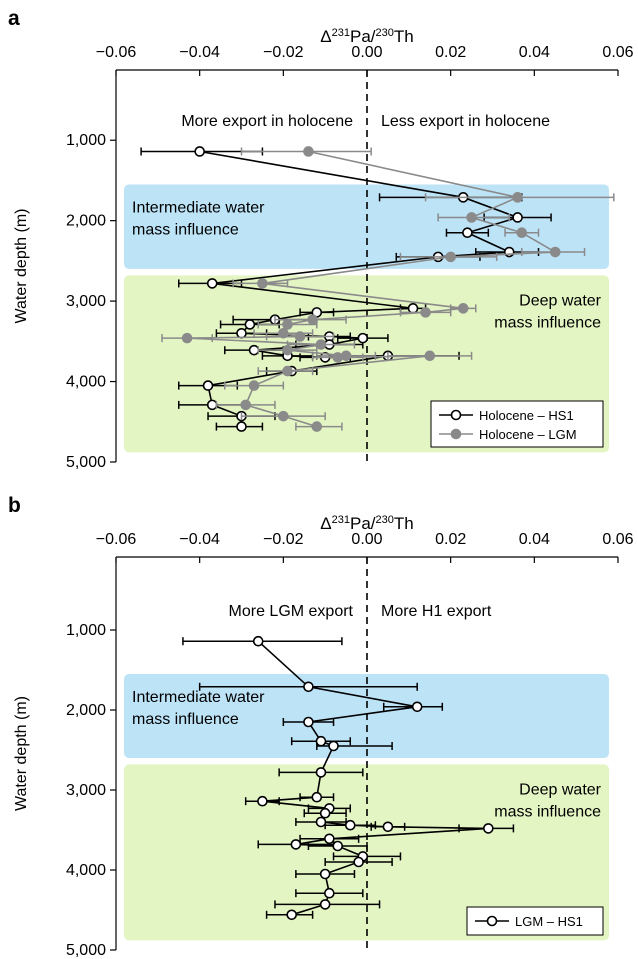  Describe the element at coordinates (86, 950) in the screenshot. I see `y-tick-label: 5,000` at that location.